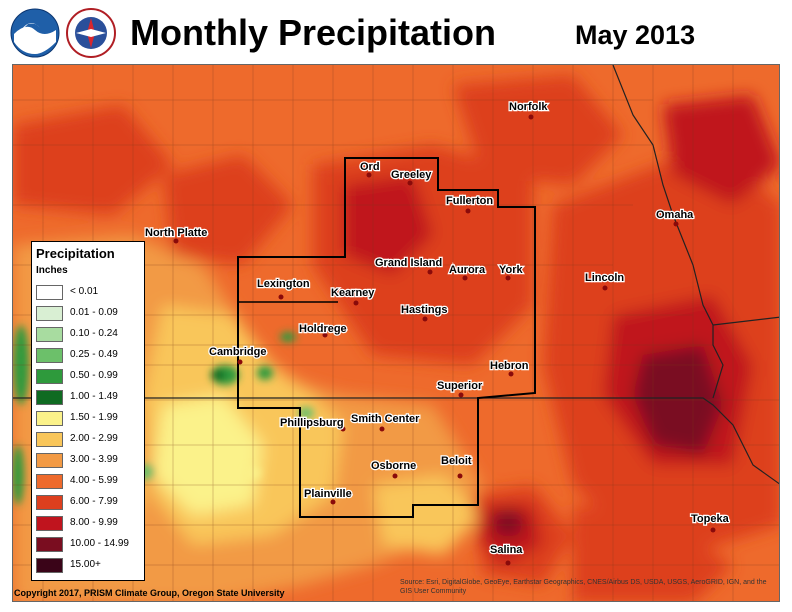 This screenshot has height=612, width=792. What do you see at coordinates (94, 438) in the screenshot?
I see `legend-label: 2.00 - 2.99` at bounding box center [94, 438].